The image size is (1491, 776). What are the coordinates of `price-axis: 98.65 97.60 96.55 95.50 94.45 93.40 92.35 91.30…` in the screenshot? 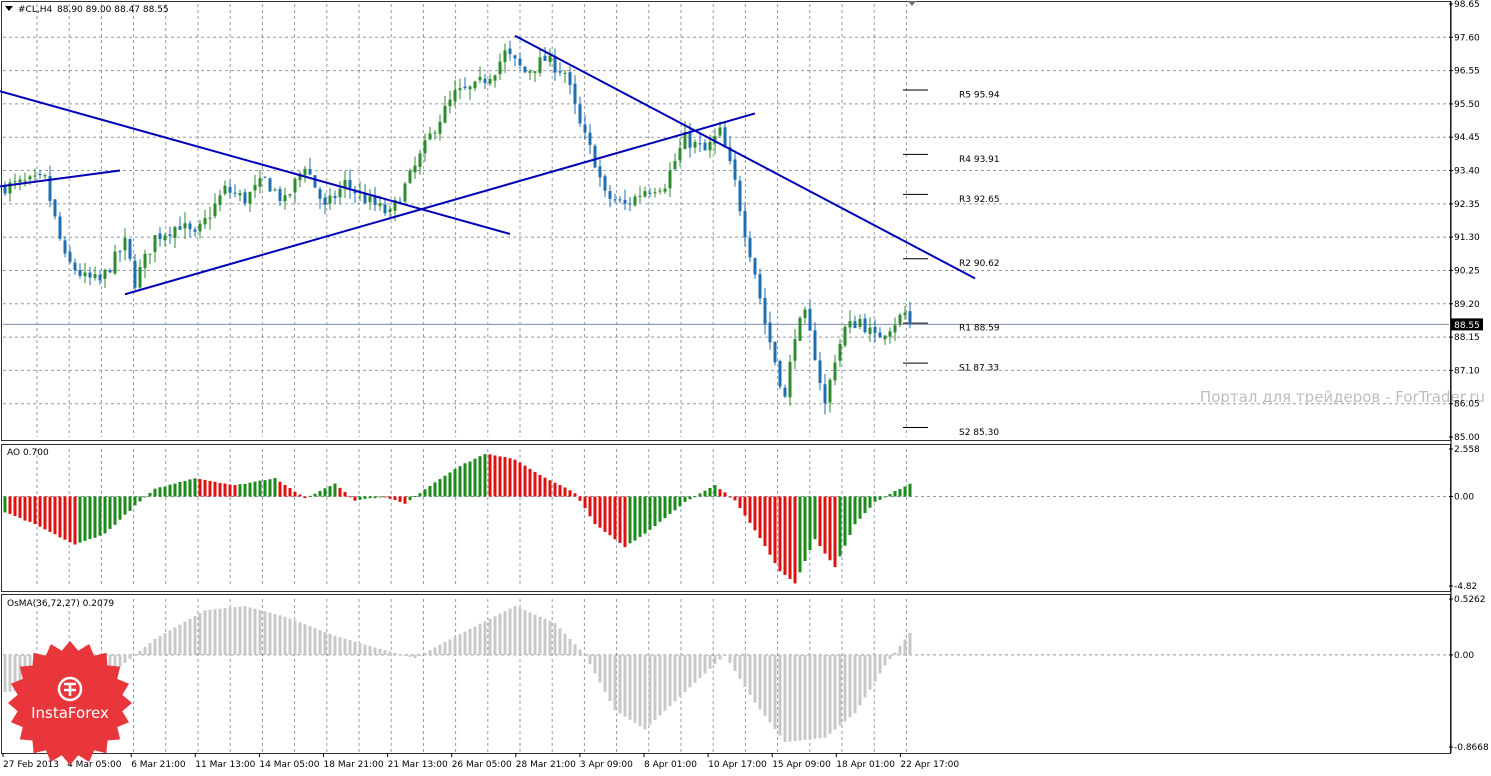 It's located at (1469, 376).